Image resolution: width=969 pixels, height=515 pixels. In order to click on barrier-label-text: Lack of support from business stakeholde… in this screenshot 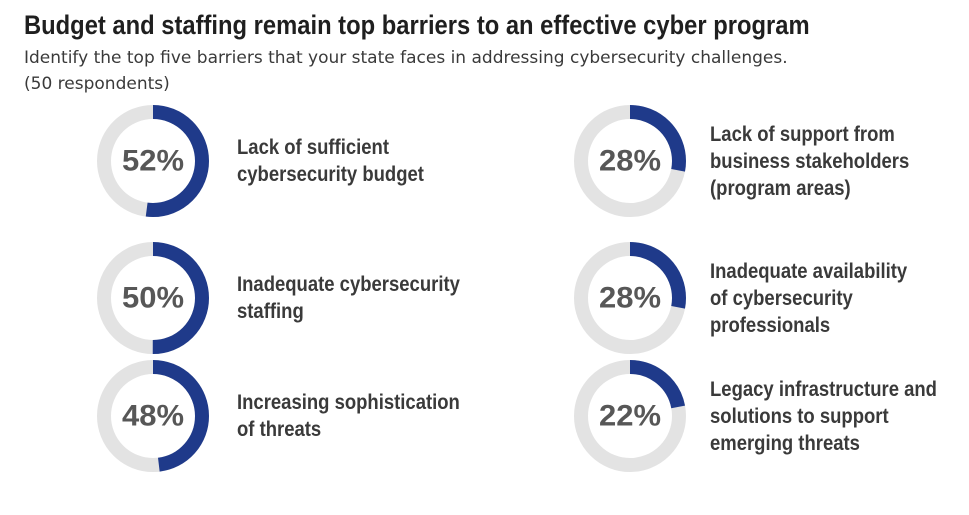, I will do `click(810, 161)`.